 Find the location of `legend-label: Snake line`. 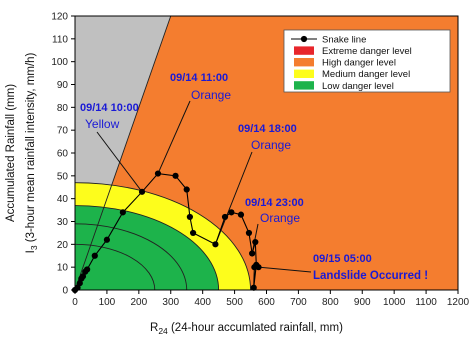

legend-label: Snake line is located at coordinates (344, 39).